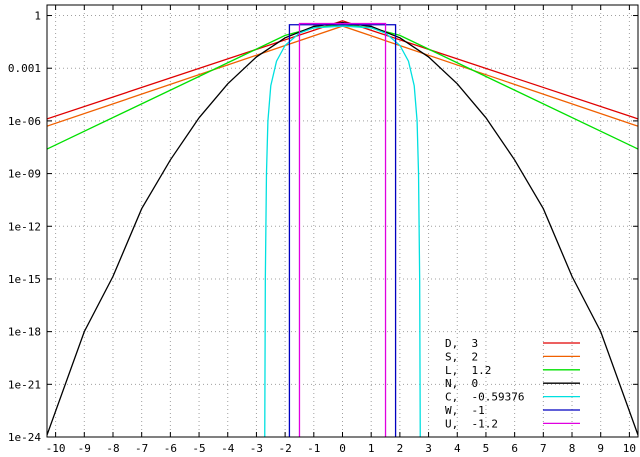 The height and width of the screenshot is (457, 640). Describe the element at coordinates (600, 448) in the screenshot. I see `x-tick-label: 9` at that location.